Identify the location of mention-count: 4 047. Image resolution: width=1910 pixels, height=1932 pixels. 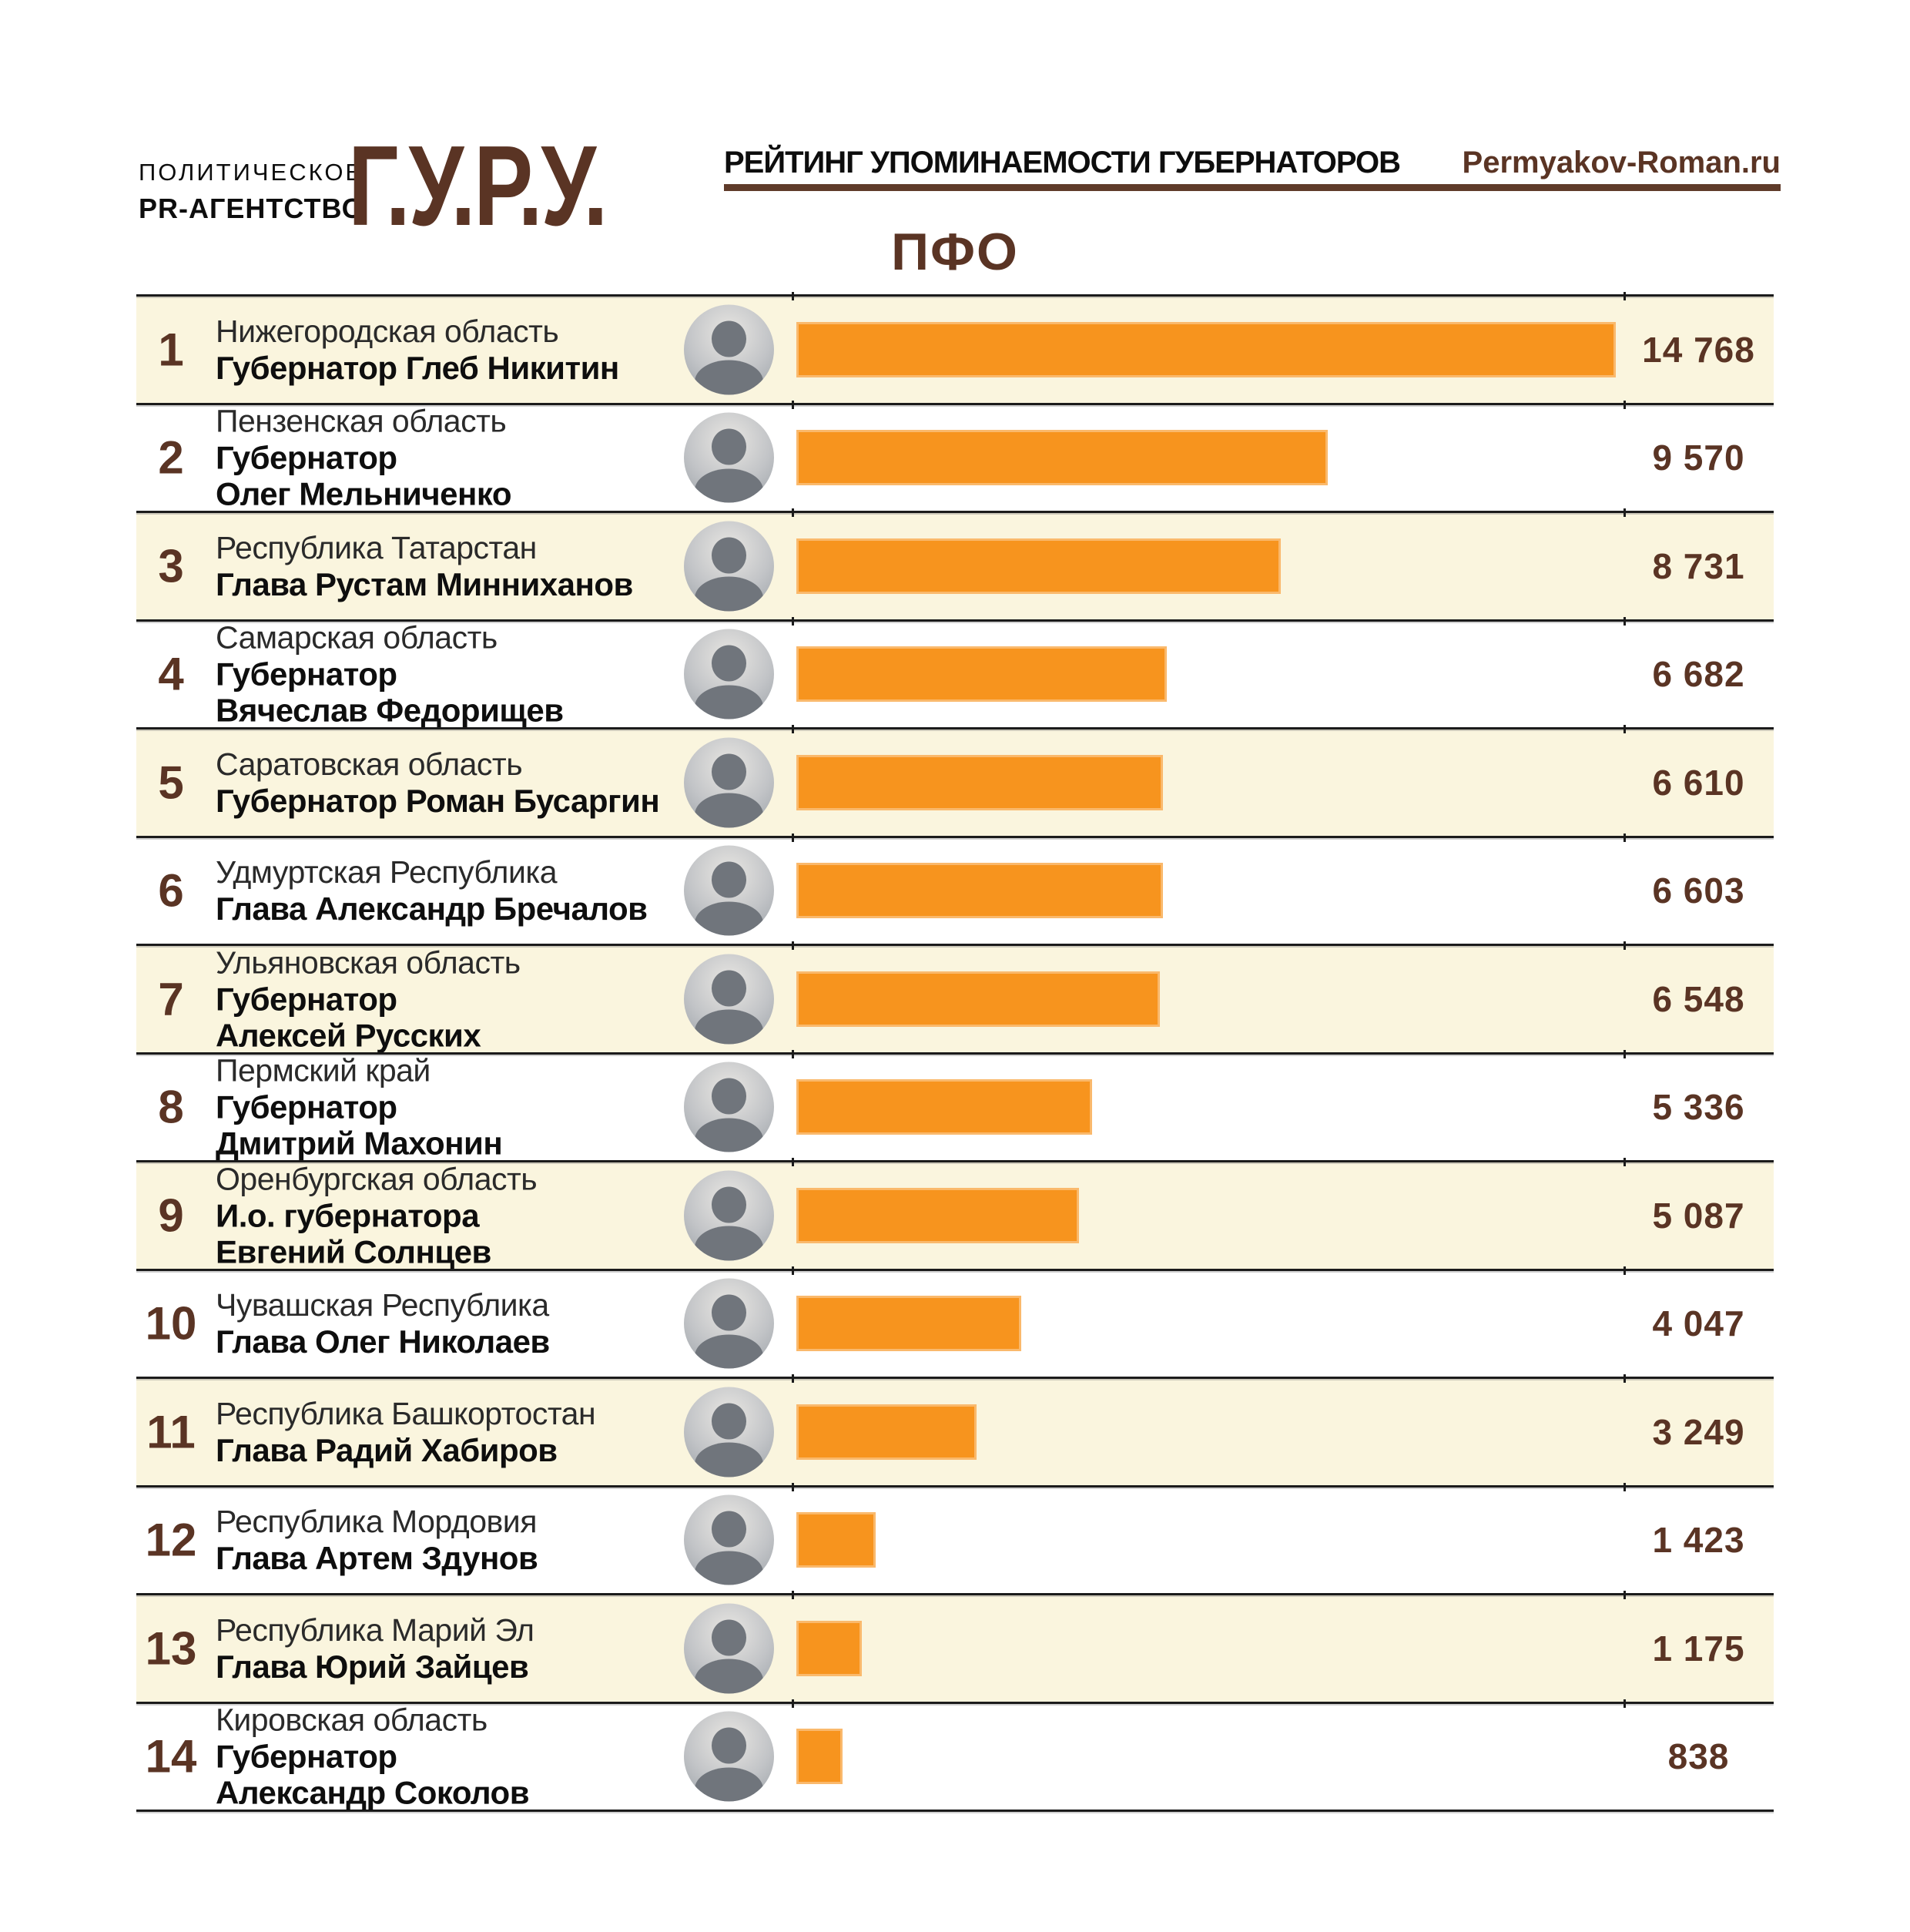
(1698, 1323).